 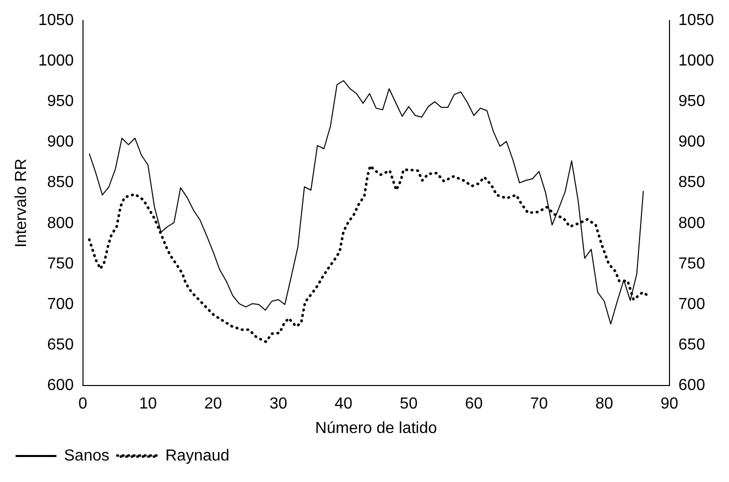 I want to click on y2-tick-label: 1000, so click(x=696, y=61).